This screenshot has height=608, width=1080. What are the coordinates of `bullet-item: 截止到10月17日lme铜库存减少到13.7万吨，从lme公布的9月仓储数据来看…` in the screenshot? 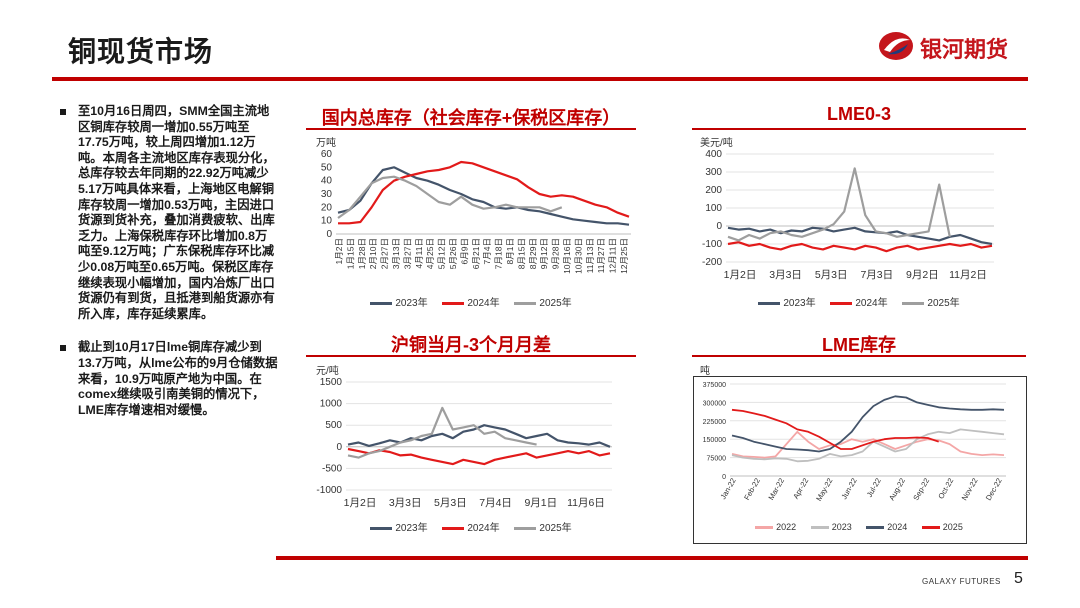 It's located at (167, 379).